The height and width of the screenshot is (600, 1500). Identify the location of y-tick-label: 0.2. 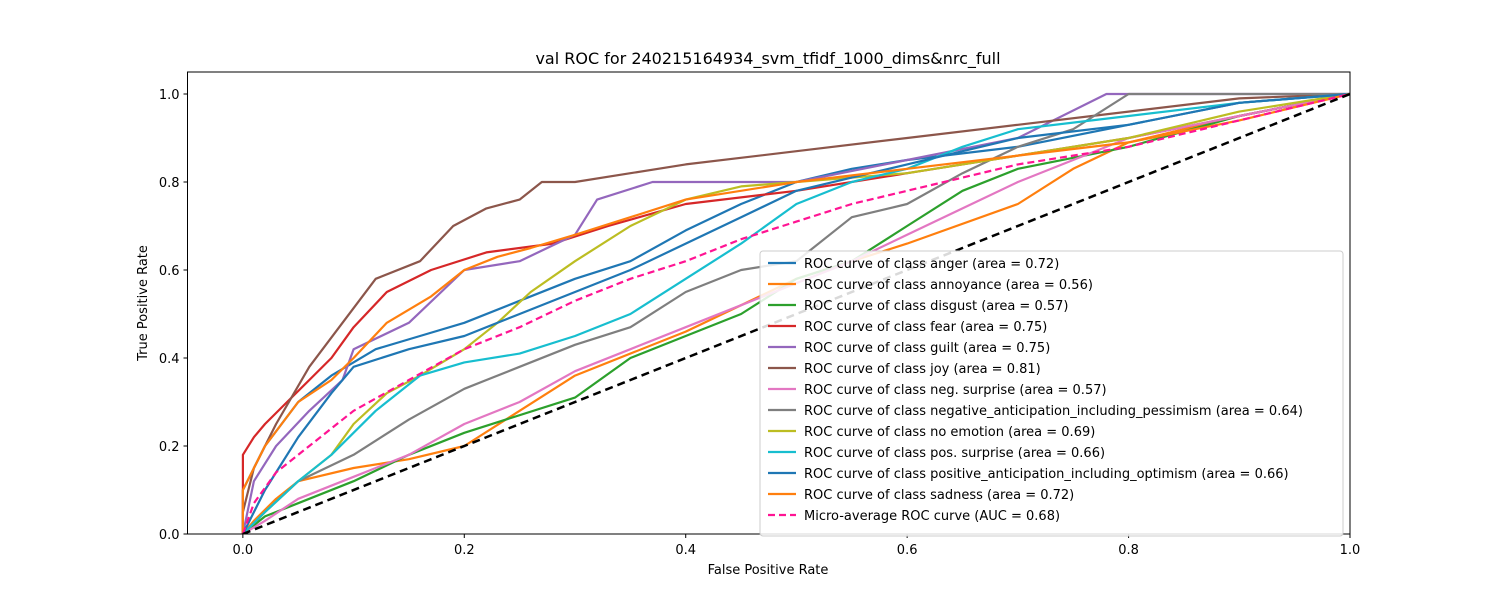
(169, 447).